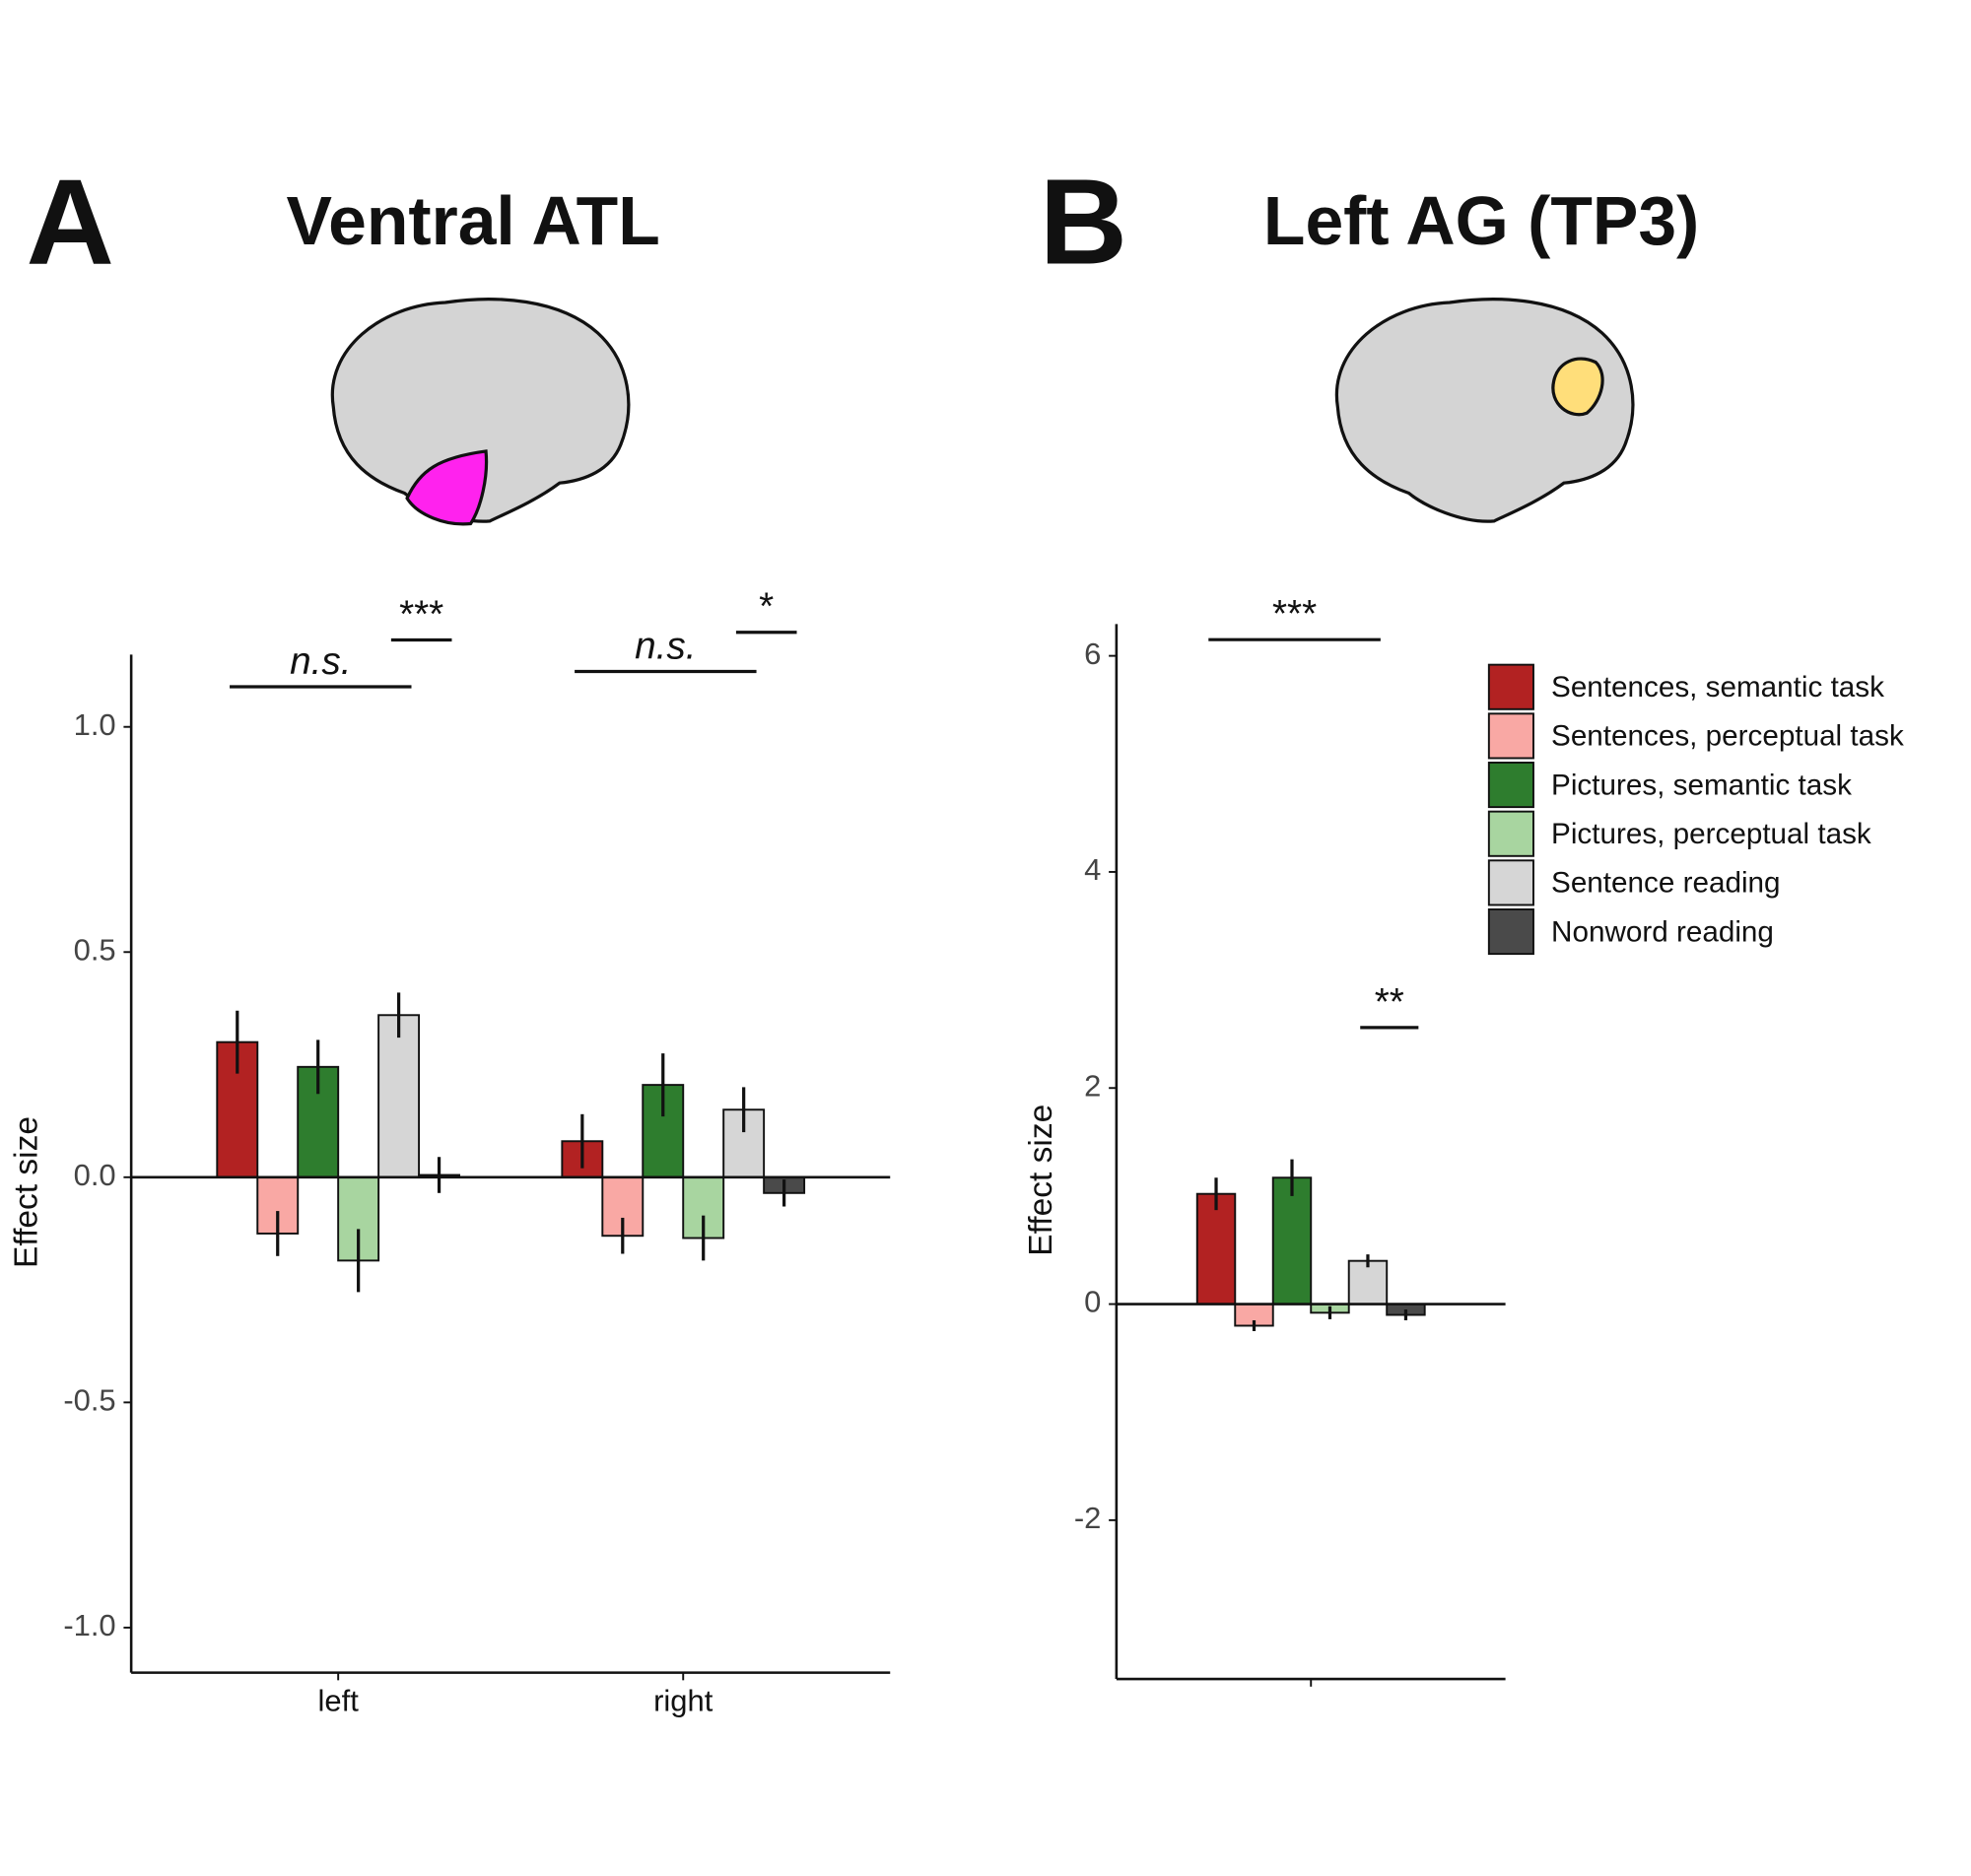 The width and height of the screenshot is (1971, 1876). What do you see at coordinates (1088, 1518) in the screenshot?
I see `y-tick-label: -2` at bounding box center [1088, 1518].